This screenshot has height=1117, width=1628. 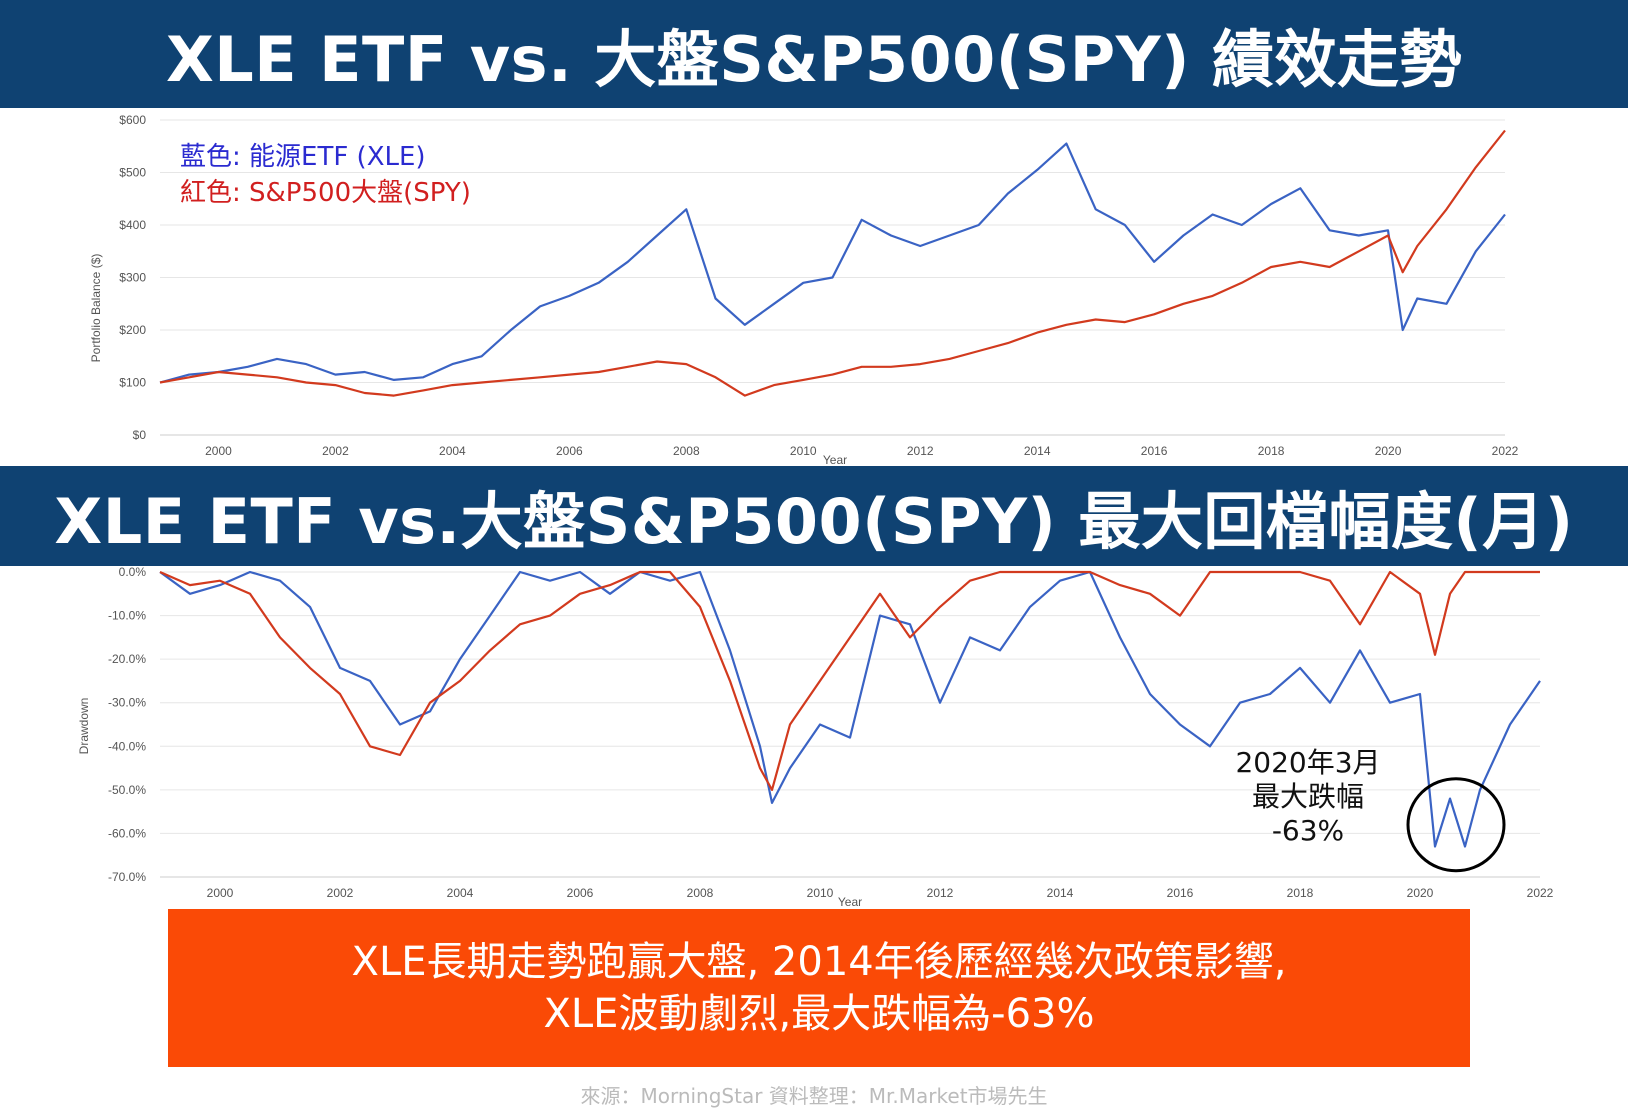 What do you see at coordinates (303, 157) in the screenshot?
I see `legend-xle: 藍色: 能源ETF (XLE)` at bounding box center [303, 157].